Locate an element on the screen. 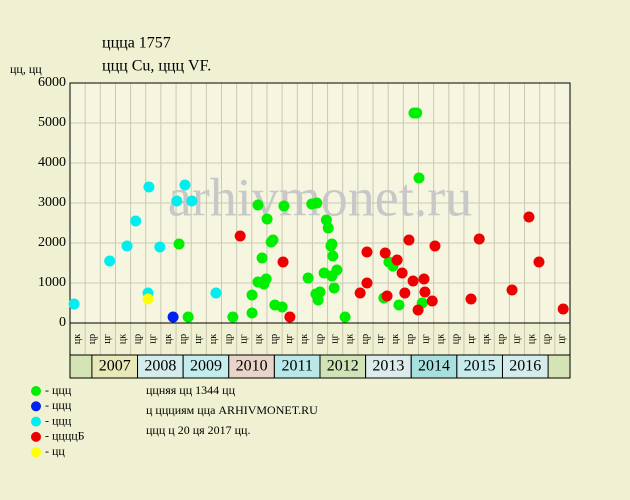  year-label: 2014 is located at coordinates (434, 366).